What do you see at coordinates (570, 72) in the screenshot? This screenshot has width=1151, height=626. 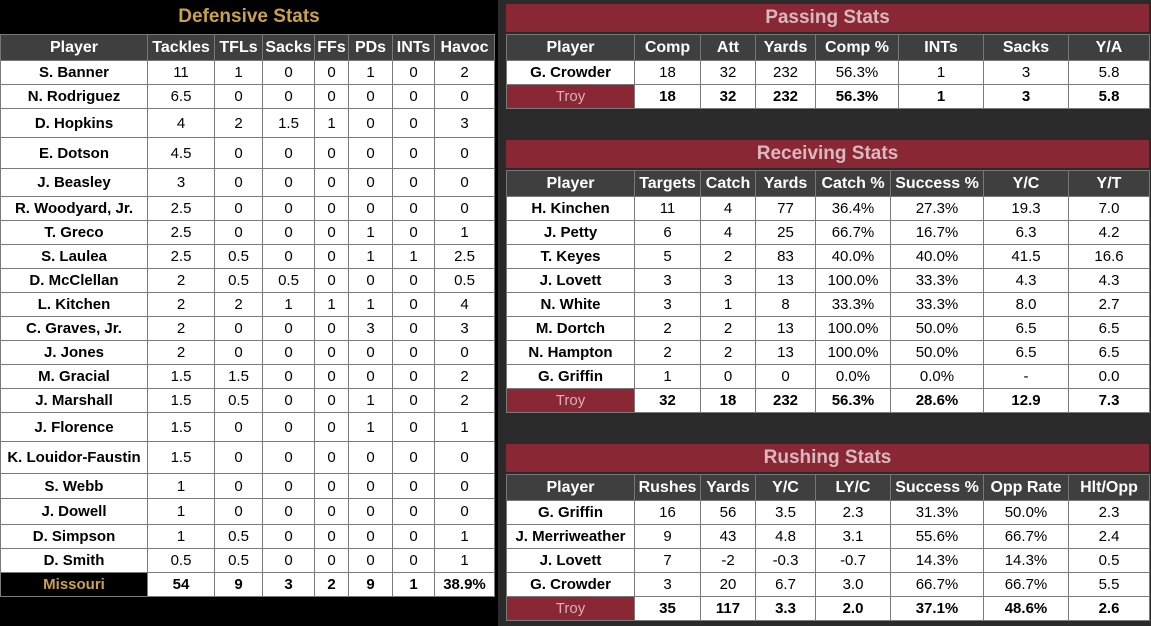 I see `player-cell: G. Crowder` at bounding box center [570, 72].